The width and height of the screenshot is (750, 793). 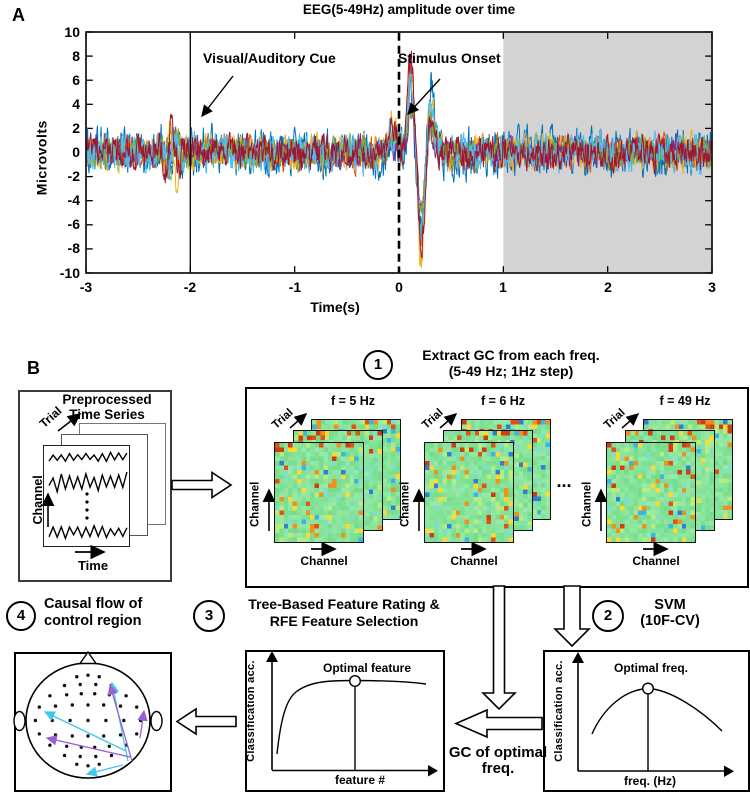 I want to click on step4-number-badge: 4, so click(x=21, y=616).